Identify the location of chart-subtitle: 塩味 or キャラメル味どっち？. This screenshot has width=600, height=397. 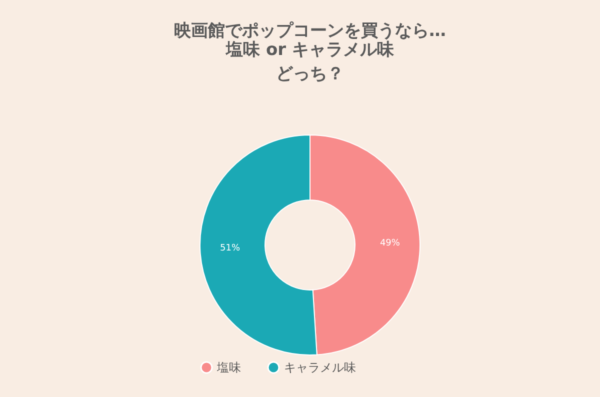
(310, 62).